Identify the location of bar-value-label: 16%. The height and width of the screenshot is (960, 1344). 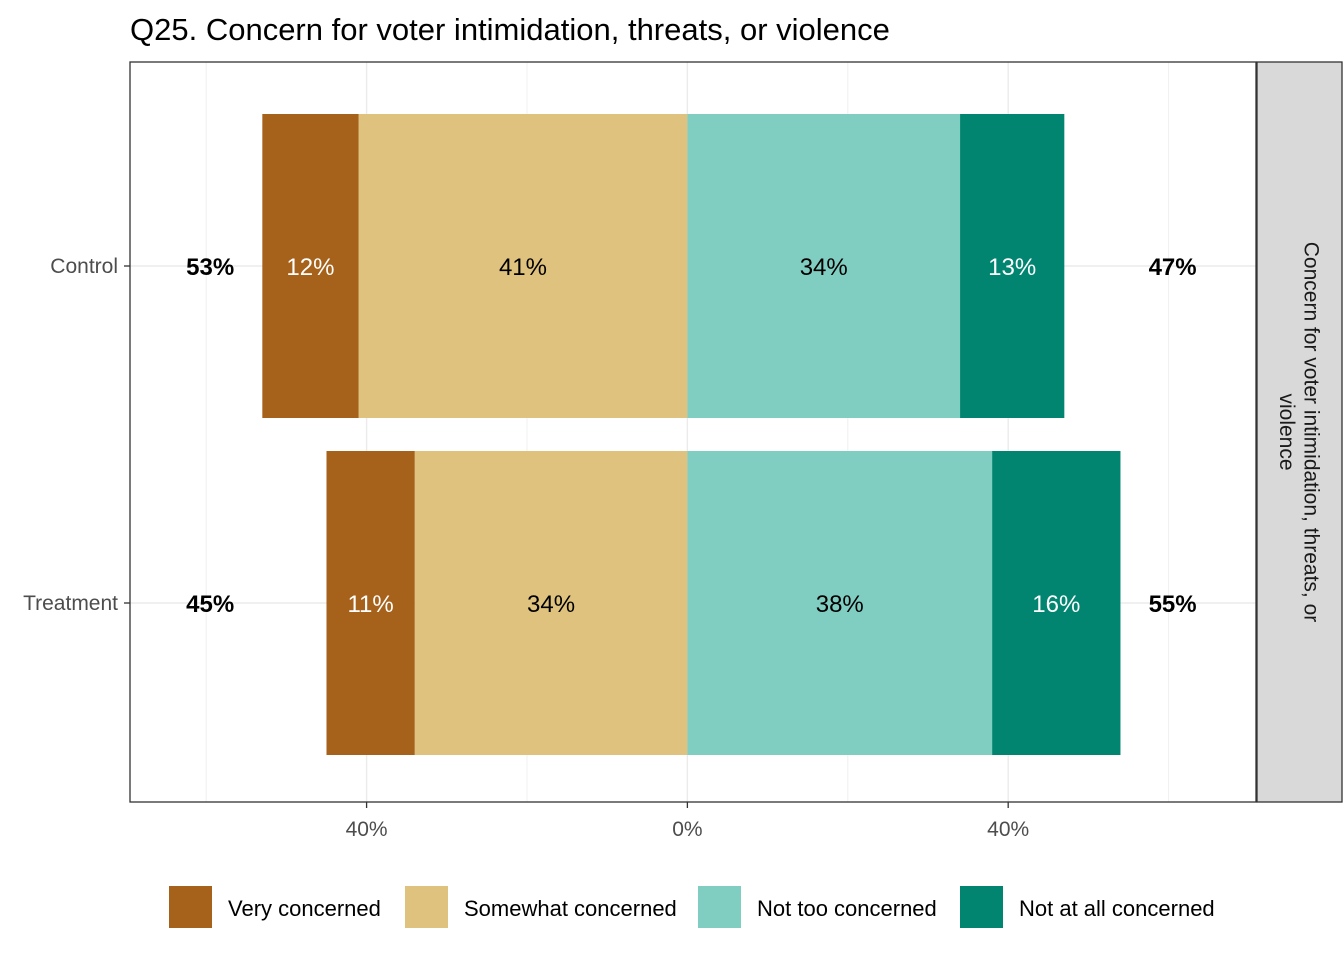
(1056, 604).